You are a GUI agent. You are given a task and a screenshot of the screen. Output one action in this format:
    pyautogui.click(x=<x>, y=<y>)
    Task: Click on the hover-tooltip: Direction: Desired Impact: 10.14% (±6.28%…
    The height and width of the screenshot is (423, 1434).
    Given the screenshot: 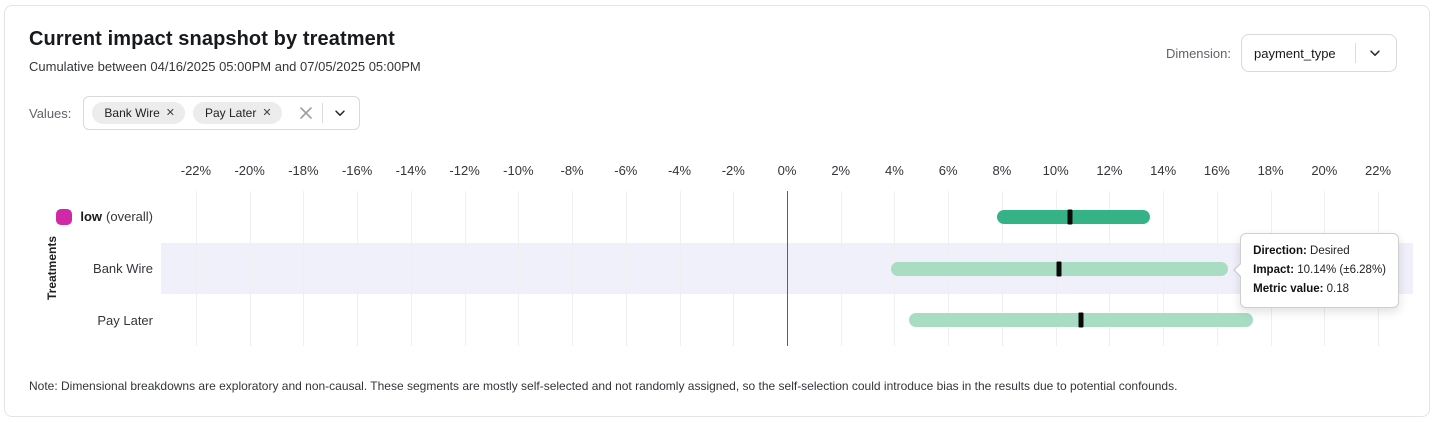 What is the action you would take?
    pyautogui.click(x=1316, y=270)
    